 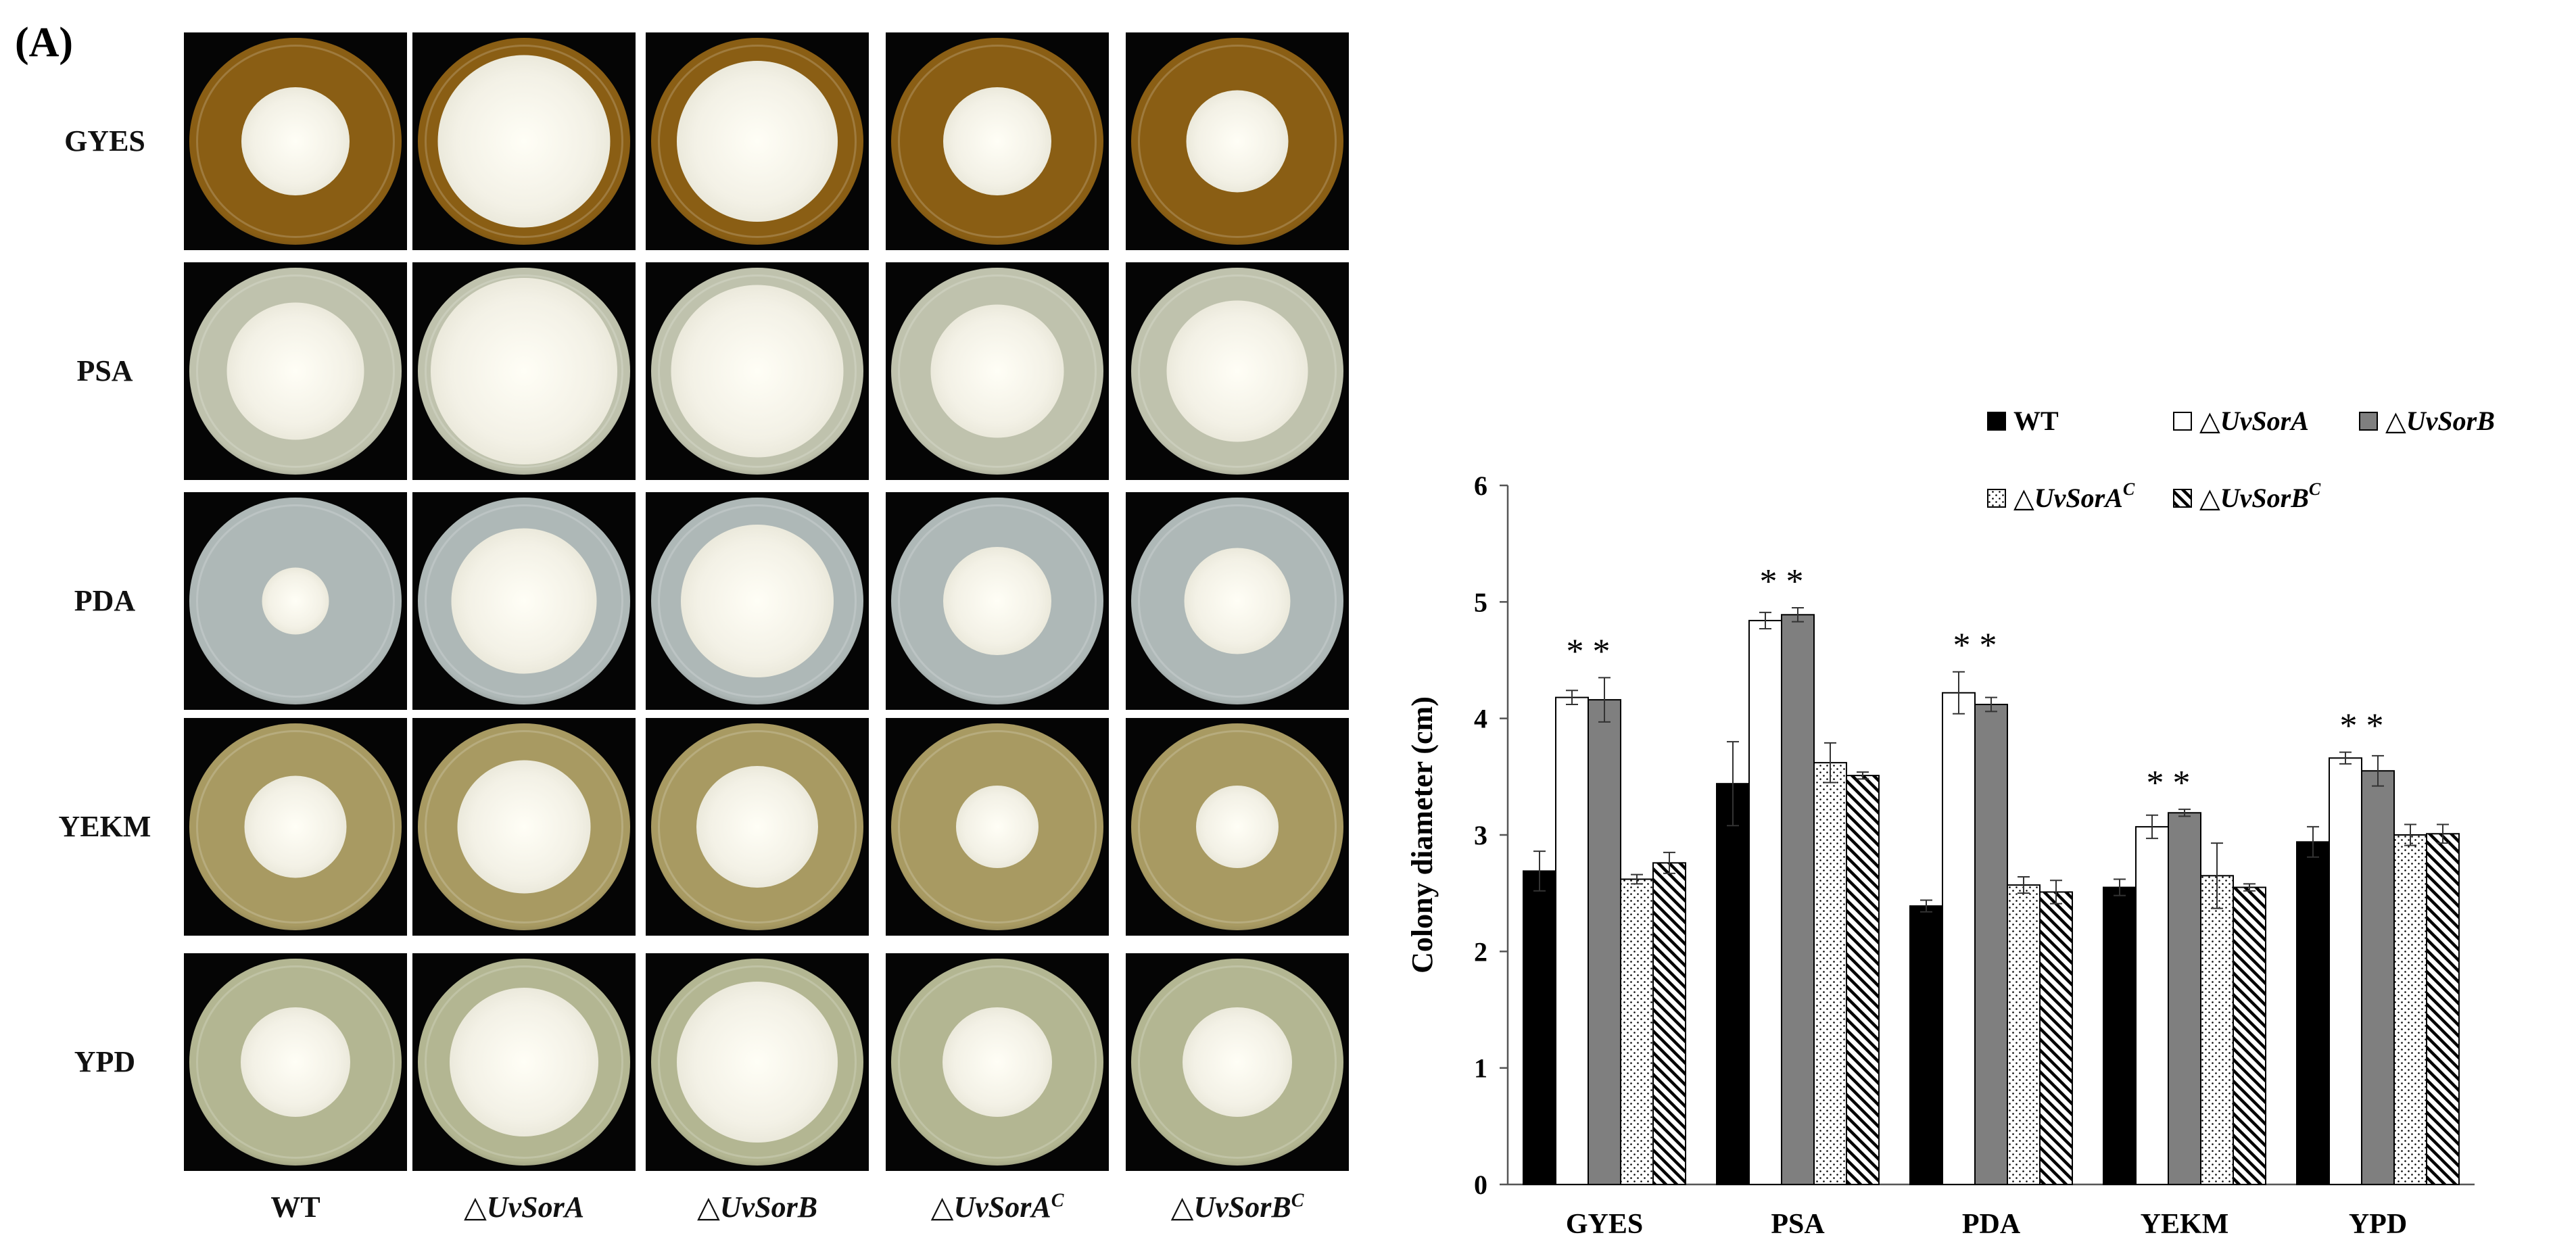 I want to click on row-label-pda: PDA, so click(x=105, y=600).